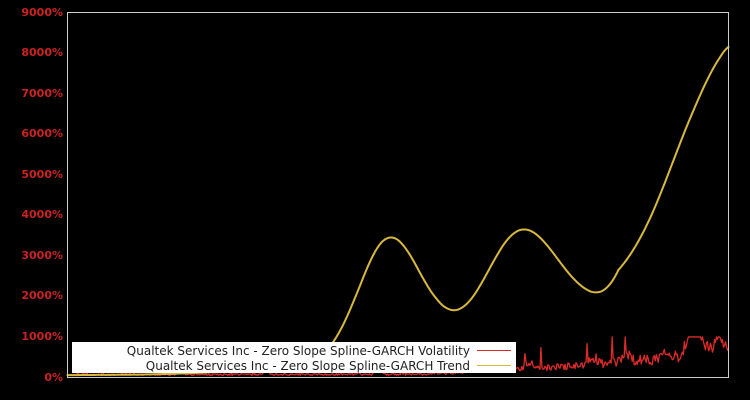 The width and height of the screenshot is (750, 400). Describe the element at coordinates (494, 350) in the screenshot. I see `legend-swatch-volatility` at that location.